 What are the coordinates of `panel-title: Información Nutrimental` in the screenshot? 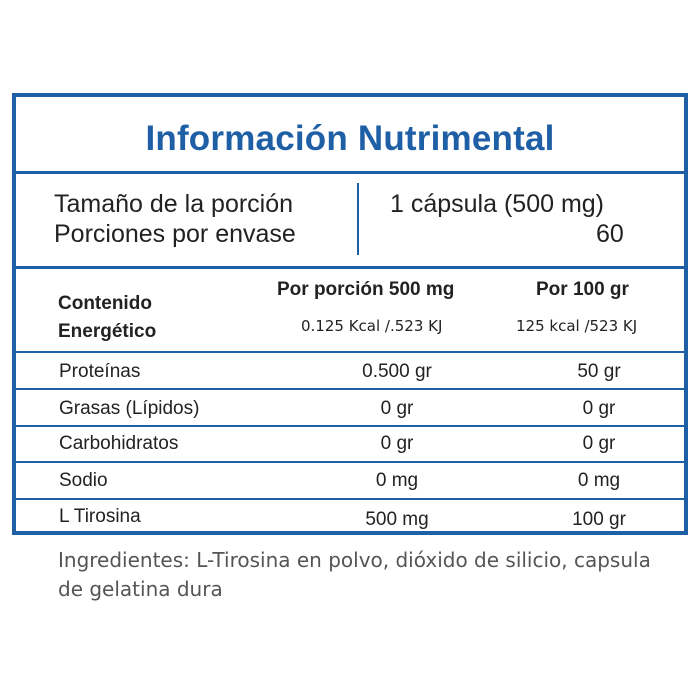 It's located at (350, 138).